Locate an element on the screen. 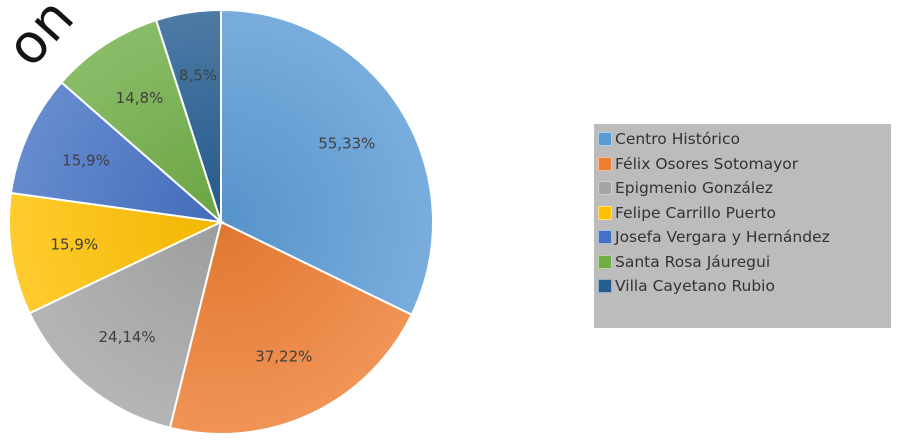  legend-item: Epigmenio González is located at coordinates (744, 188).